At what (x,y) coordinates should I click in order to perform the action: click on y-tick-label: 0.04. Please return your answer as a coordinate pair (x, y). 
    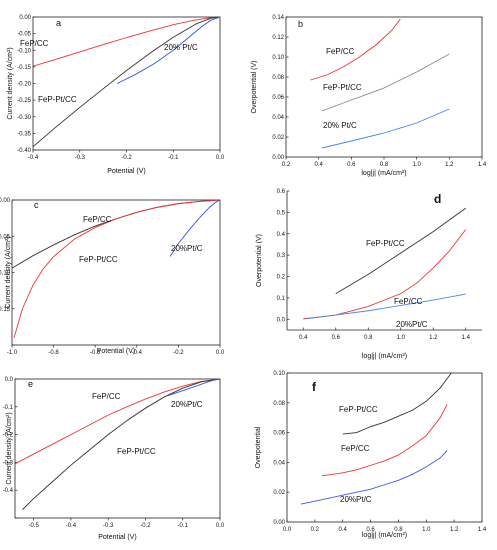
    Looking at the image, I should click on (279, 463).